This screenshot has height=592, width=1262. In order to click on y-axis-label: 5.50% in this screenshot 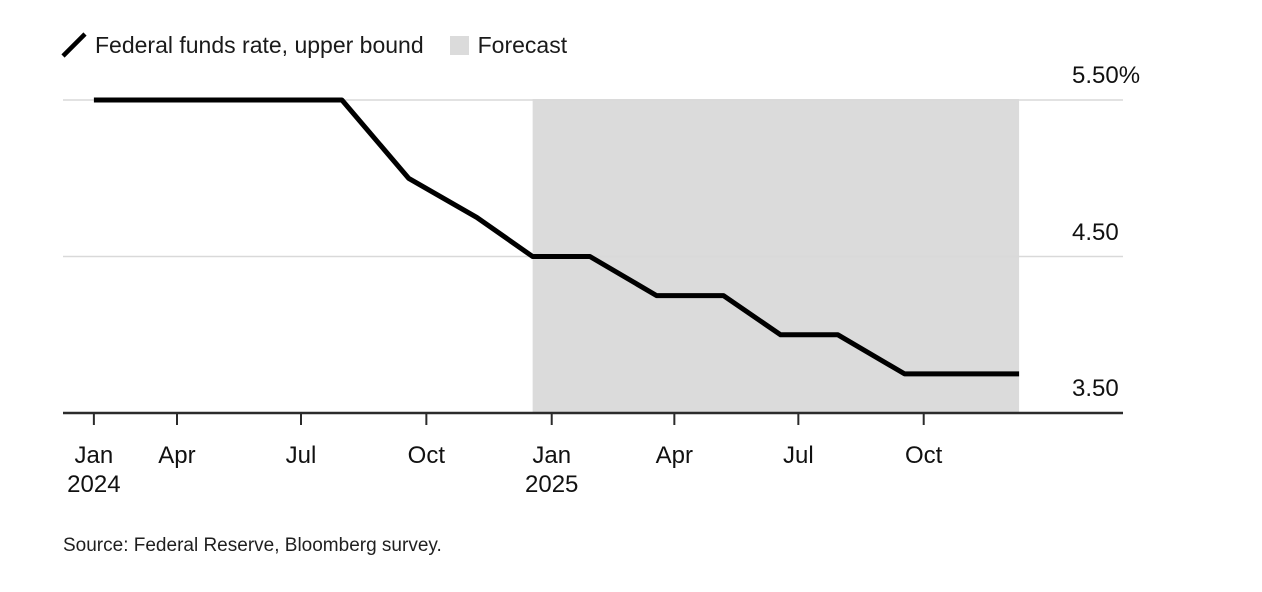, I will do `click(1106, 75)`.